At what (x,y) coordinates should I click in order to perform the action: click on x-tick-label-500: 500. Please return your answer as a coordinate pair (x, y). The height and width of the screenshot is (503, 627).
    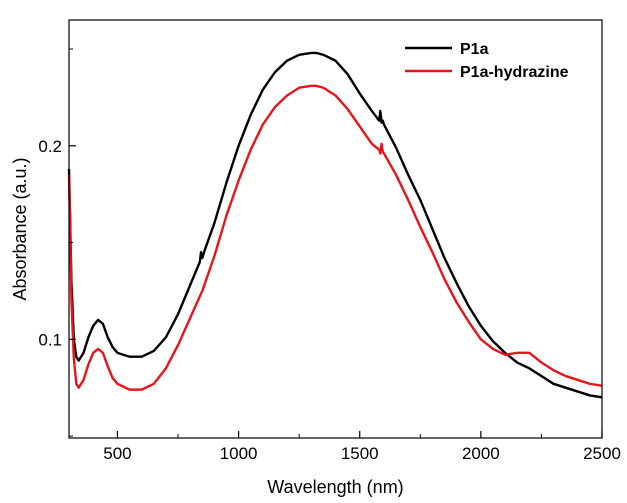
    Looking at the image, I should click on (117, 453).